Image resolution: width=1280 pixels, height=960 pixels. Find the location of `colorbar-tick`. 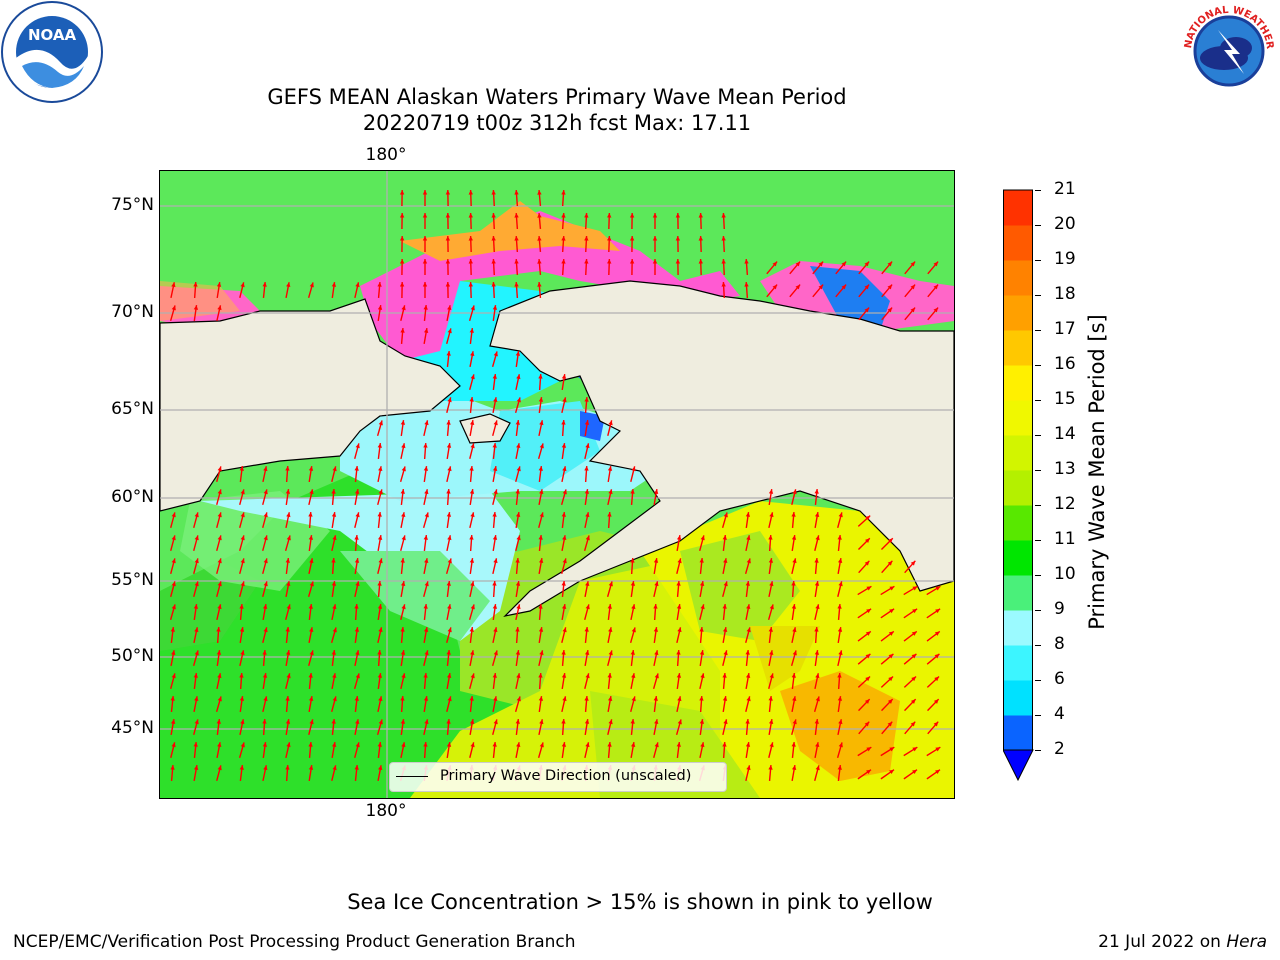

colorbar-tick is located at coordinates (1038, 295).